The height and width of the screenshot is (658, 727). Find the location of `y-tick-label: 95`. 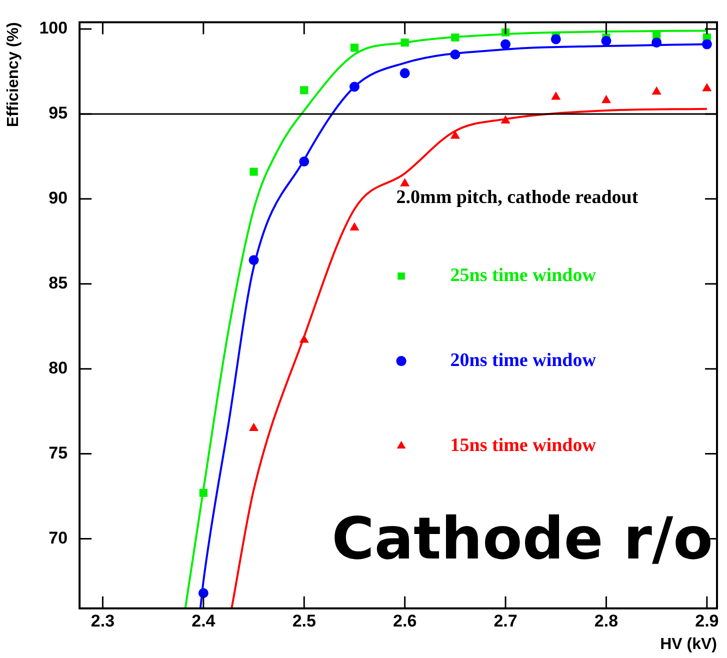

y-tick-label: 95 is located at coordinates (58, 113).